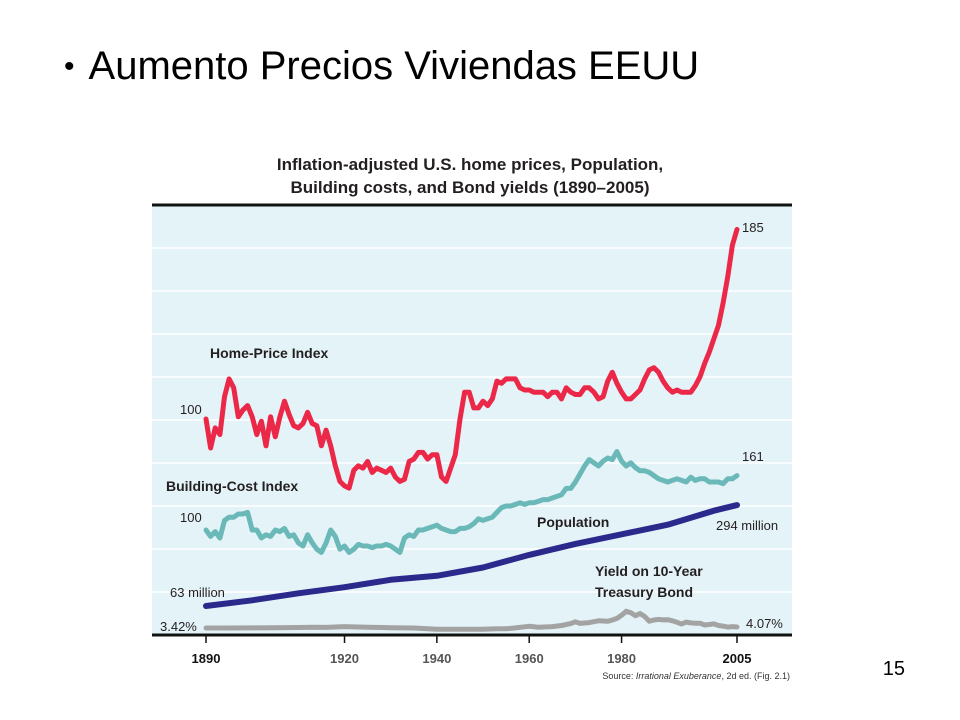 The width and height of the screenshot is (960, 720). Describe the element at coordinates (753, 456) in the screenshot. I see `building-cost-end-value: 161` at that location.